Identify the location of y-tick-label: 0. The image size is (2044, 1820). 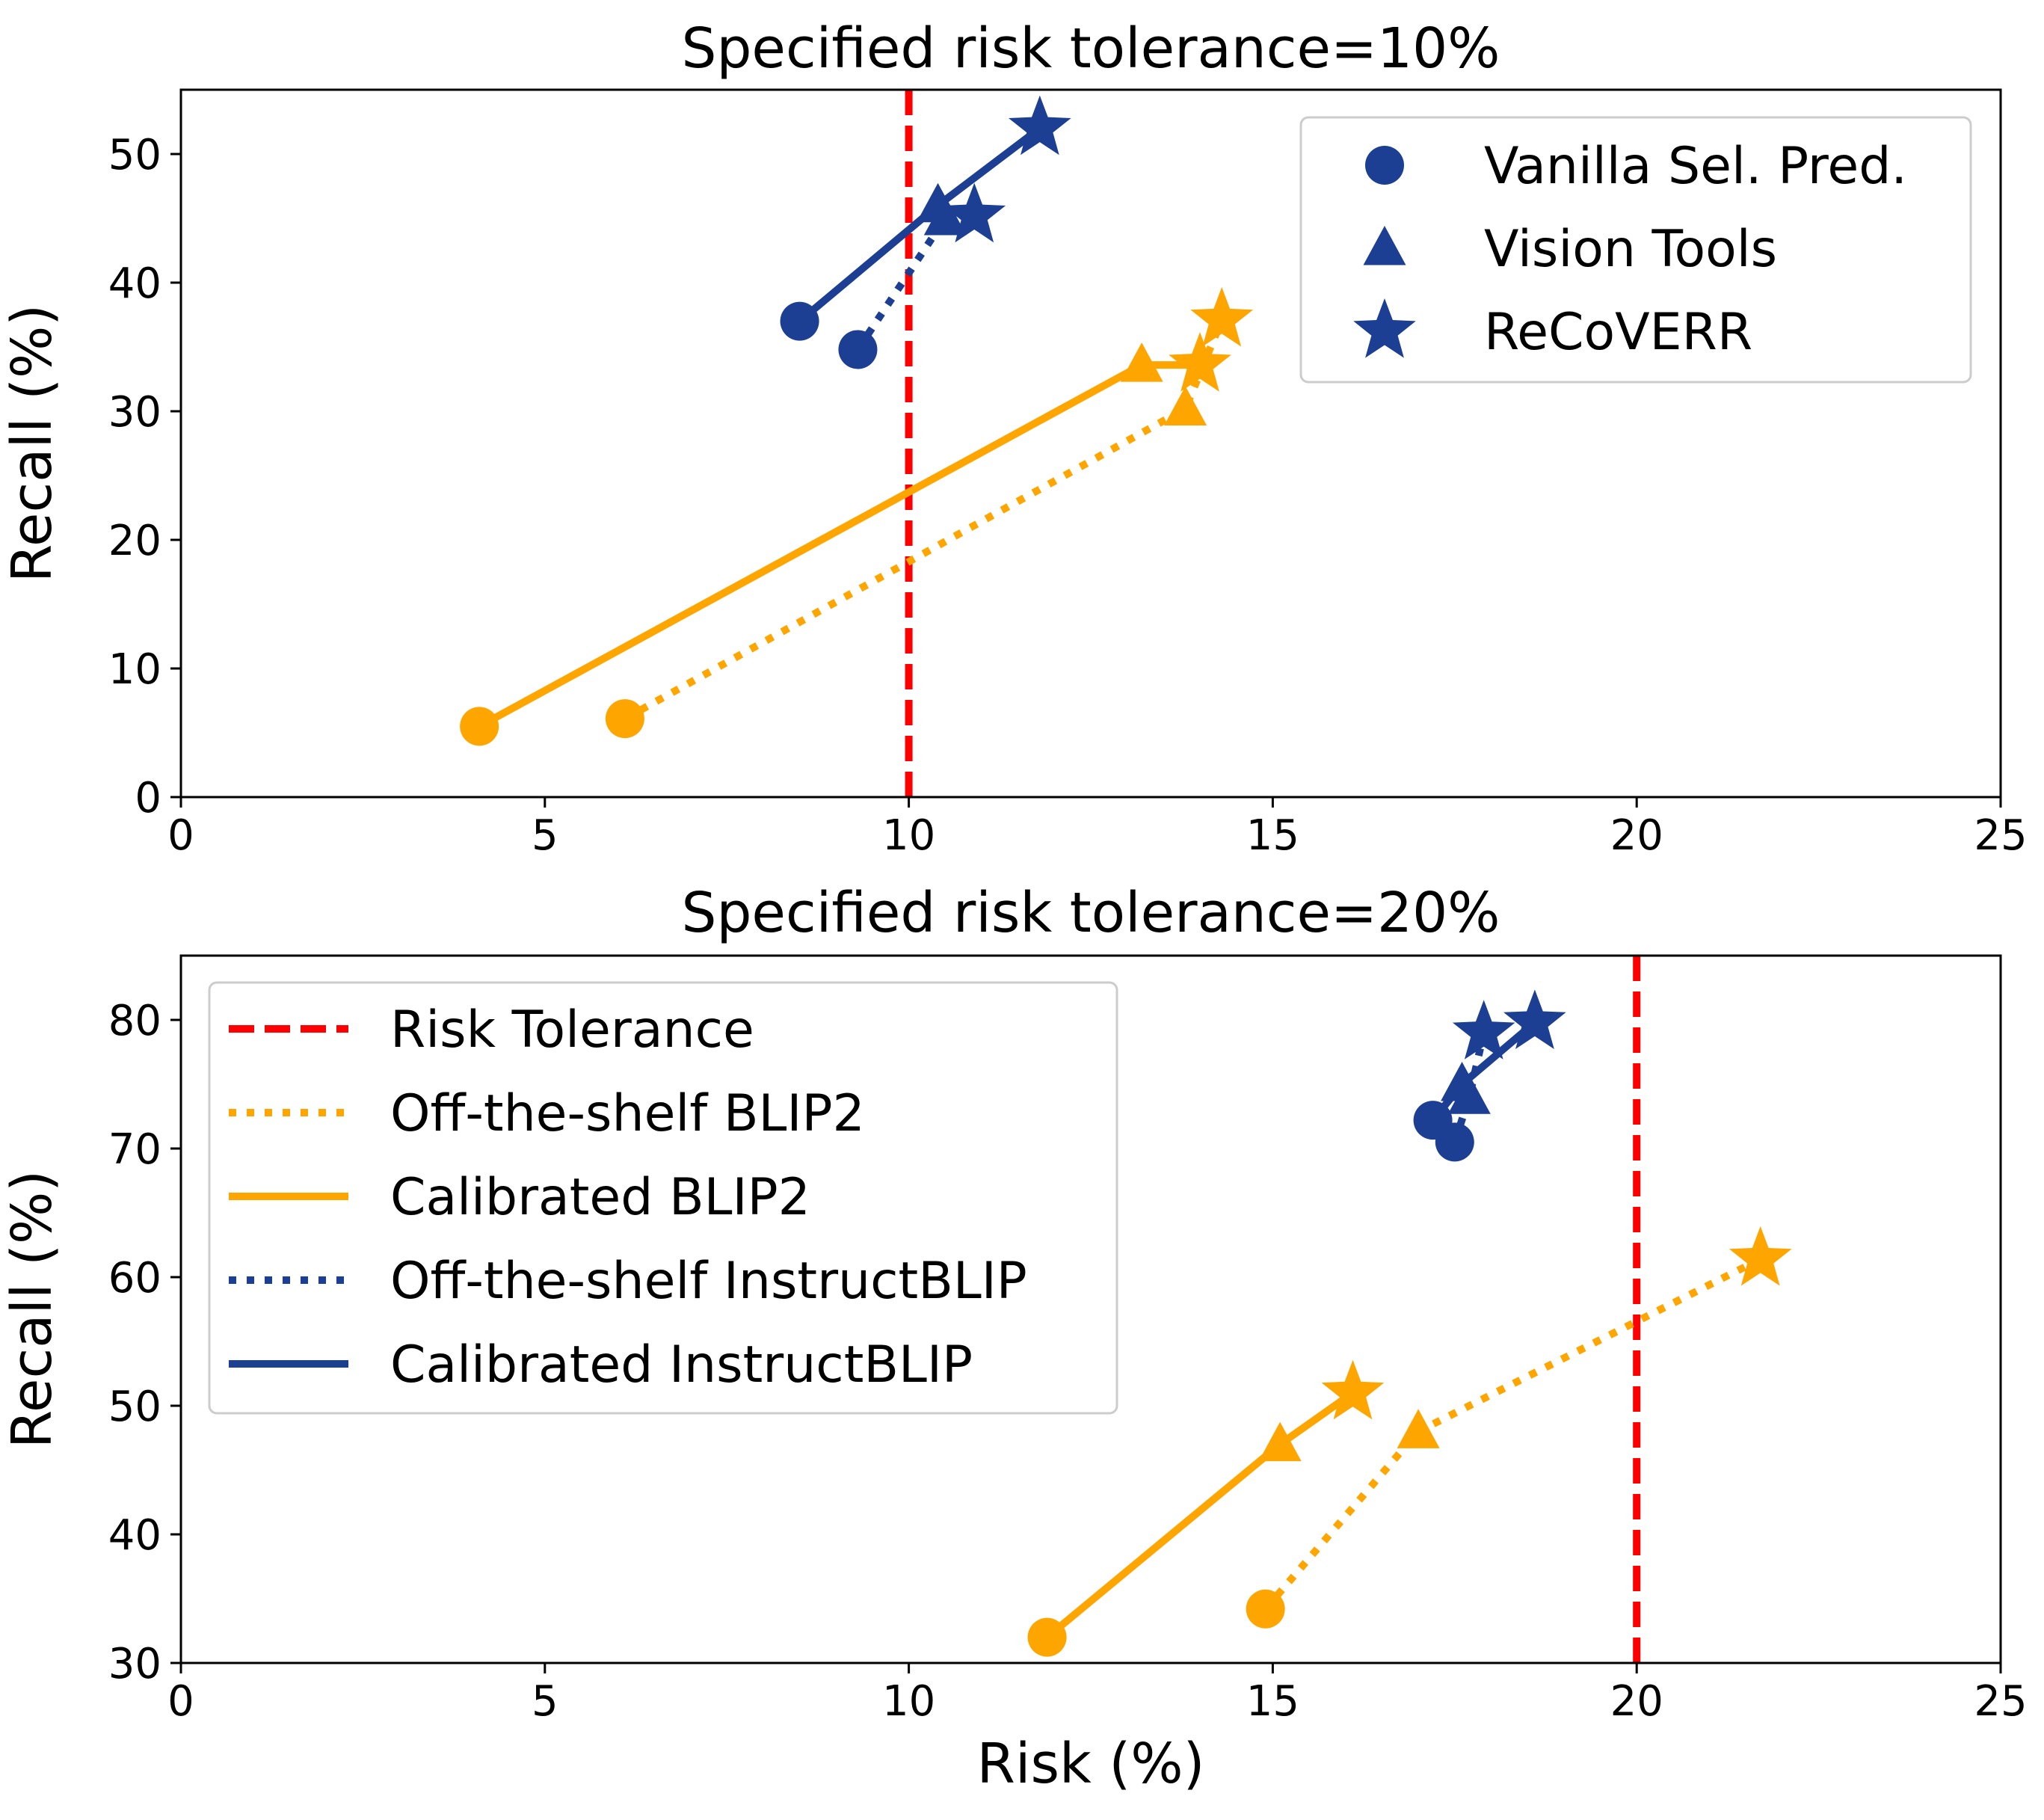
(148, 798).